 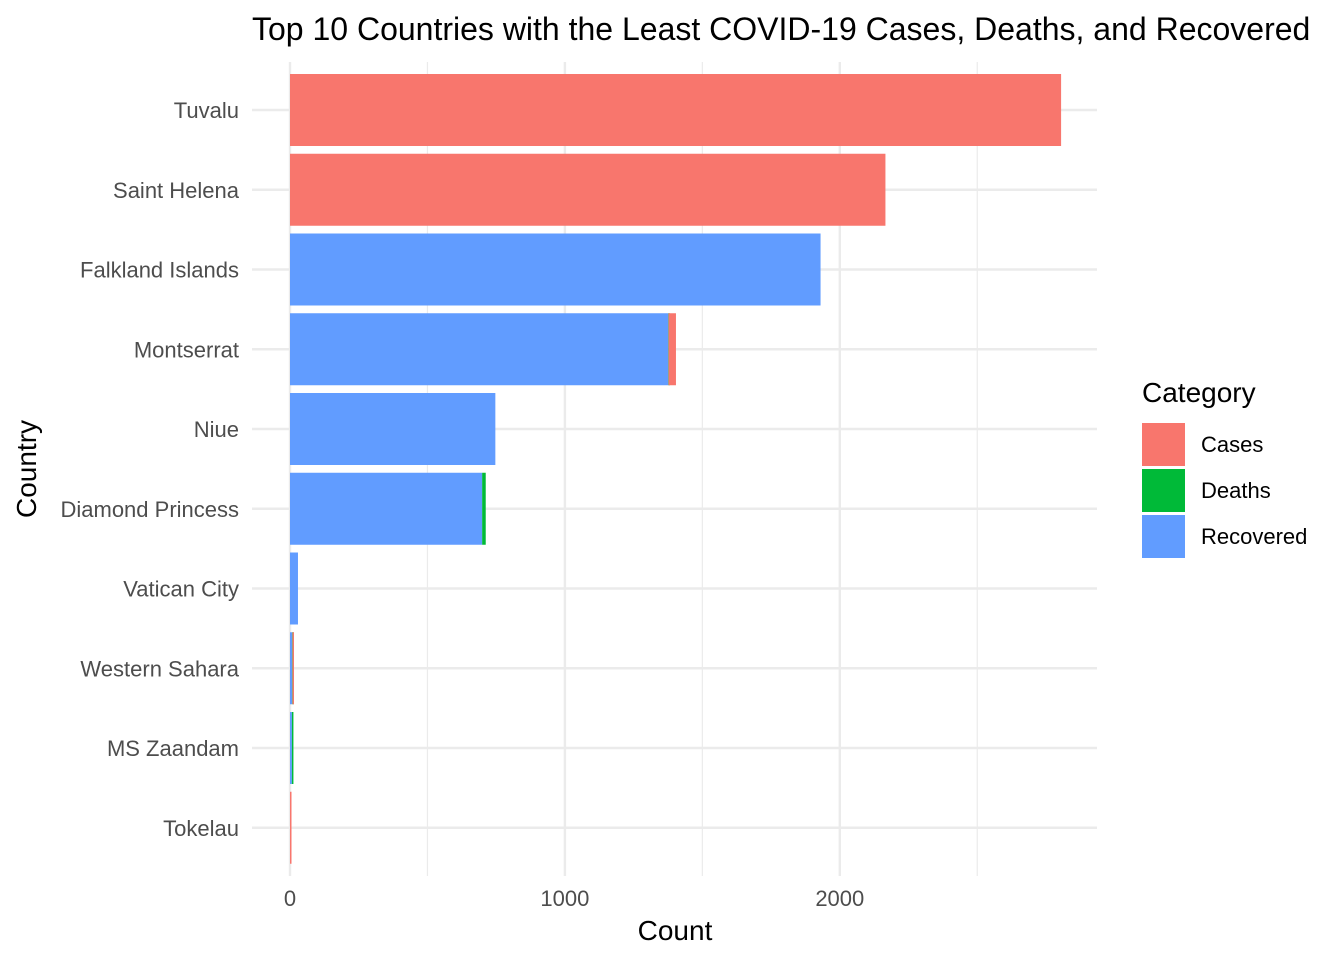 I want to click on bar-cases-montserrat, so click(x=672, y=349).